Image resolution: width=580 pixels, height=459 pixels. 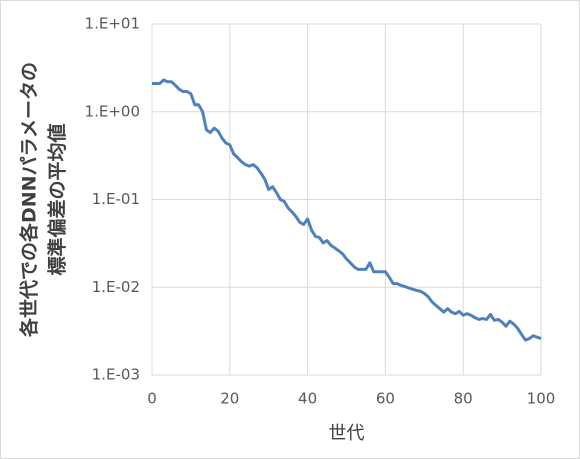 I want to click on y-axis-title: 標準偏差の平均値, so click(x=57, y=199).